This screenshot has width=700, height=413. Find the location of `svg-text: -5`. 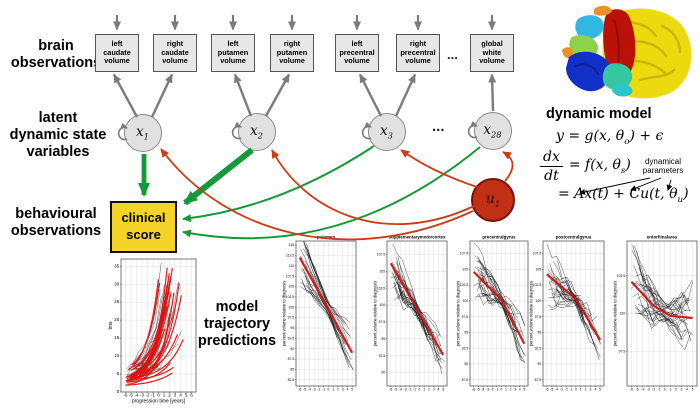

svg-text: -5 is located at coordinates (551, 390).